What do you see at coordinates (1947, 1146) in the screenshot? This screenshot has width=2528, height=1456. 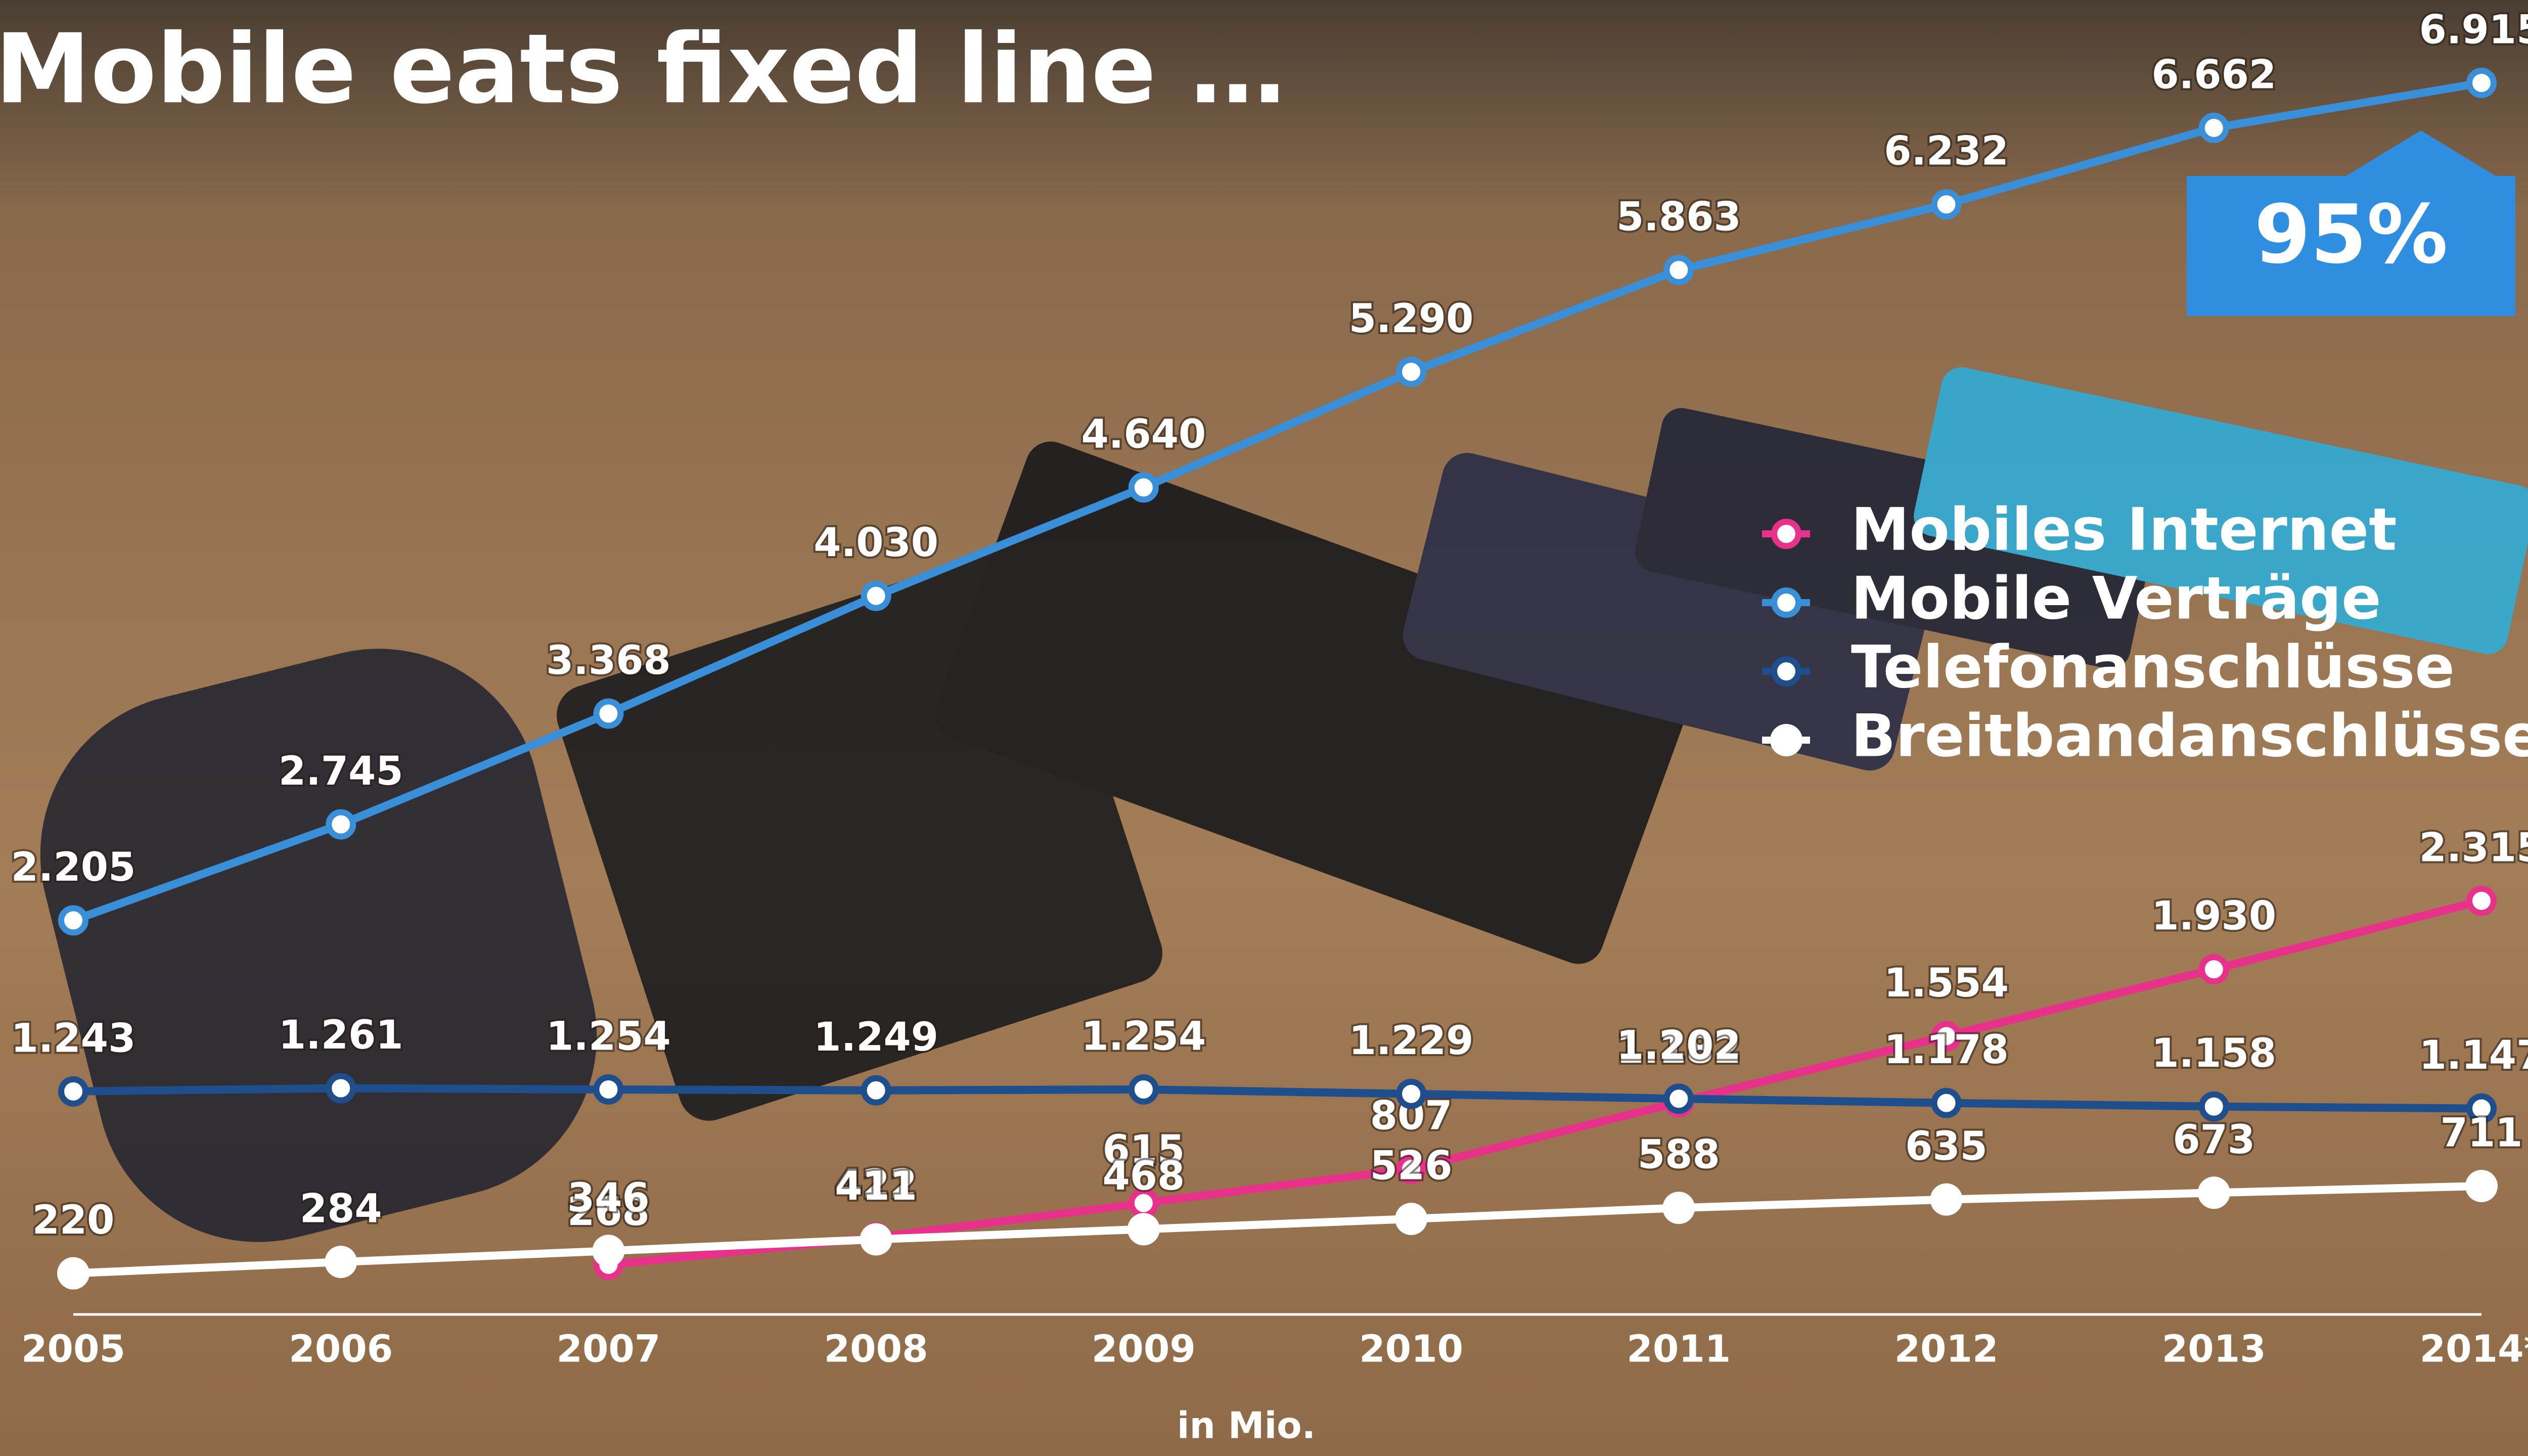 I see `data-label: 635` at bounding box center [1947, 1146].